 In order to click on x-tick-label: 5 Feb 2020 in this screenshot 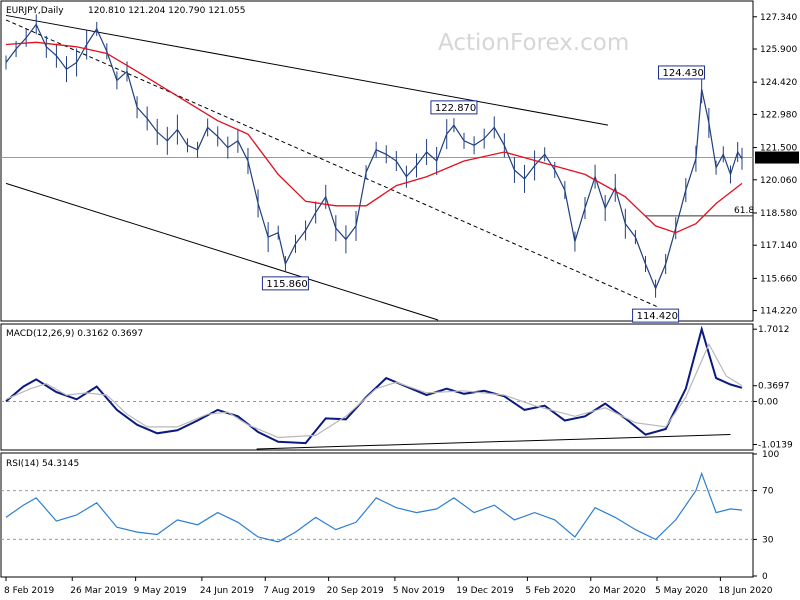, I will do `click(550, 591)`.